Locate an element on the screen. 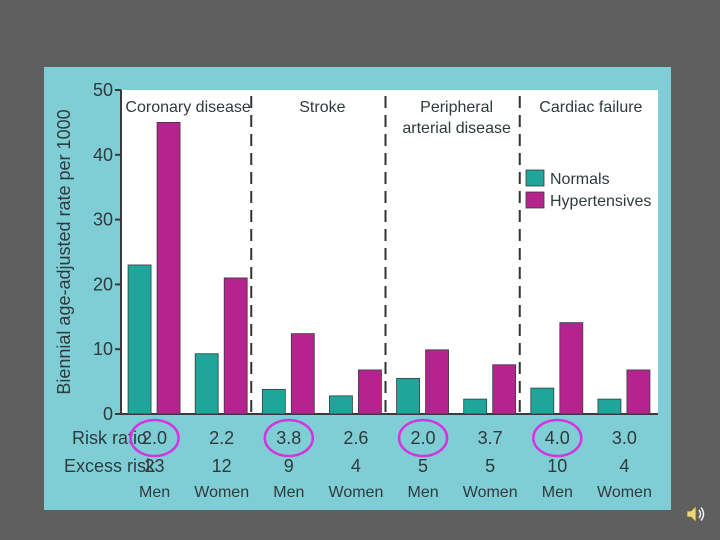  group-title: Cardiac failure is located at coordinates (590, 107).